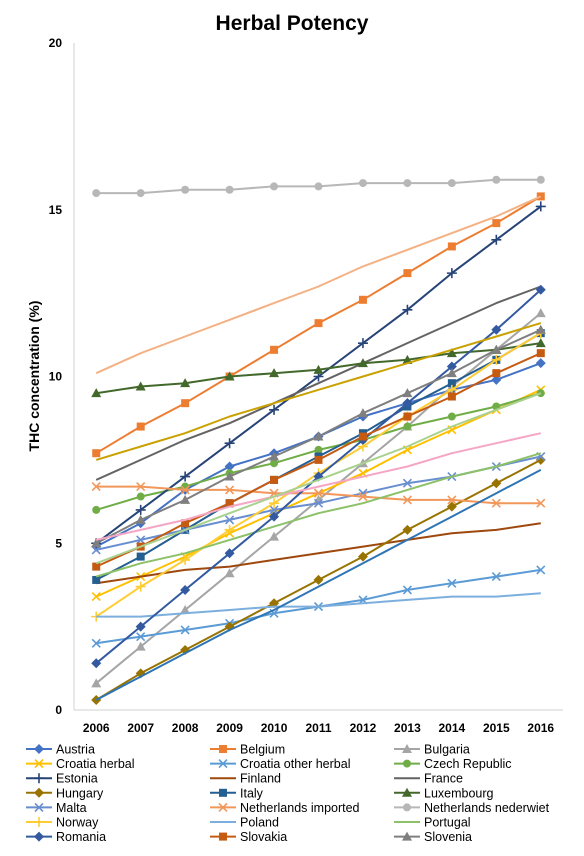 This screenshot has width=584, height=856. Describe the element at coordinates (77, 823) in the screenshot. I see `legend-label: Norway` at that location.